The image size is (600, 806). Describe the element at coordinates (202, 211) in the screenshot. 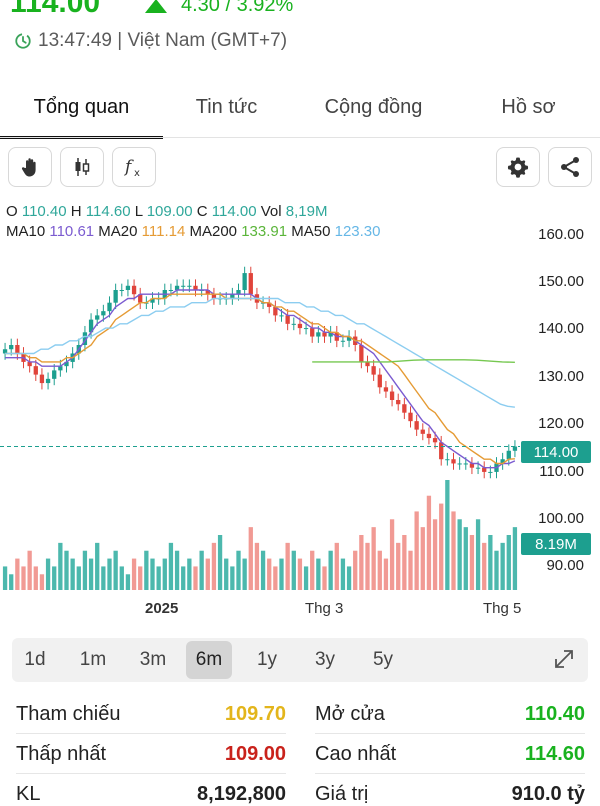

I see `close-label: C` at that location.